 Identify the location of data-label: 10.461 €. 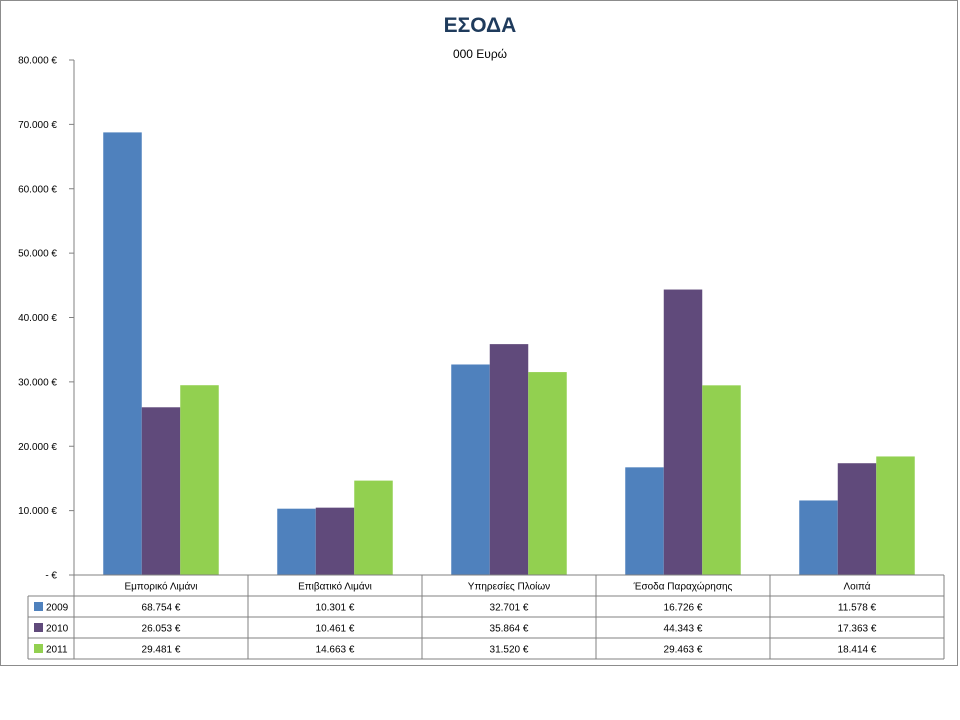
(335, 629).